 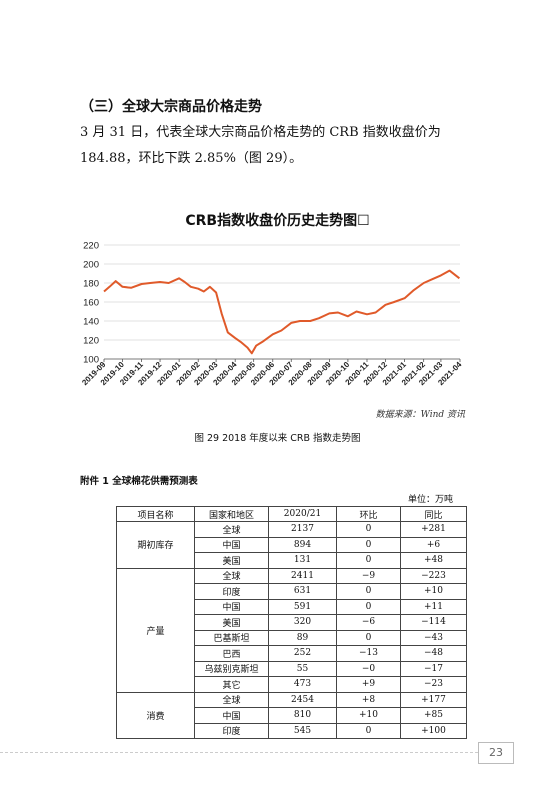 What do you see at coordinates (302, 684) in the screenshot?
I see `value-cell: 473` at bounding box center [302, 684].